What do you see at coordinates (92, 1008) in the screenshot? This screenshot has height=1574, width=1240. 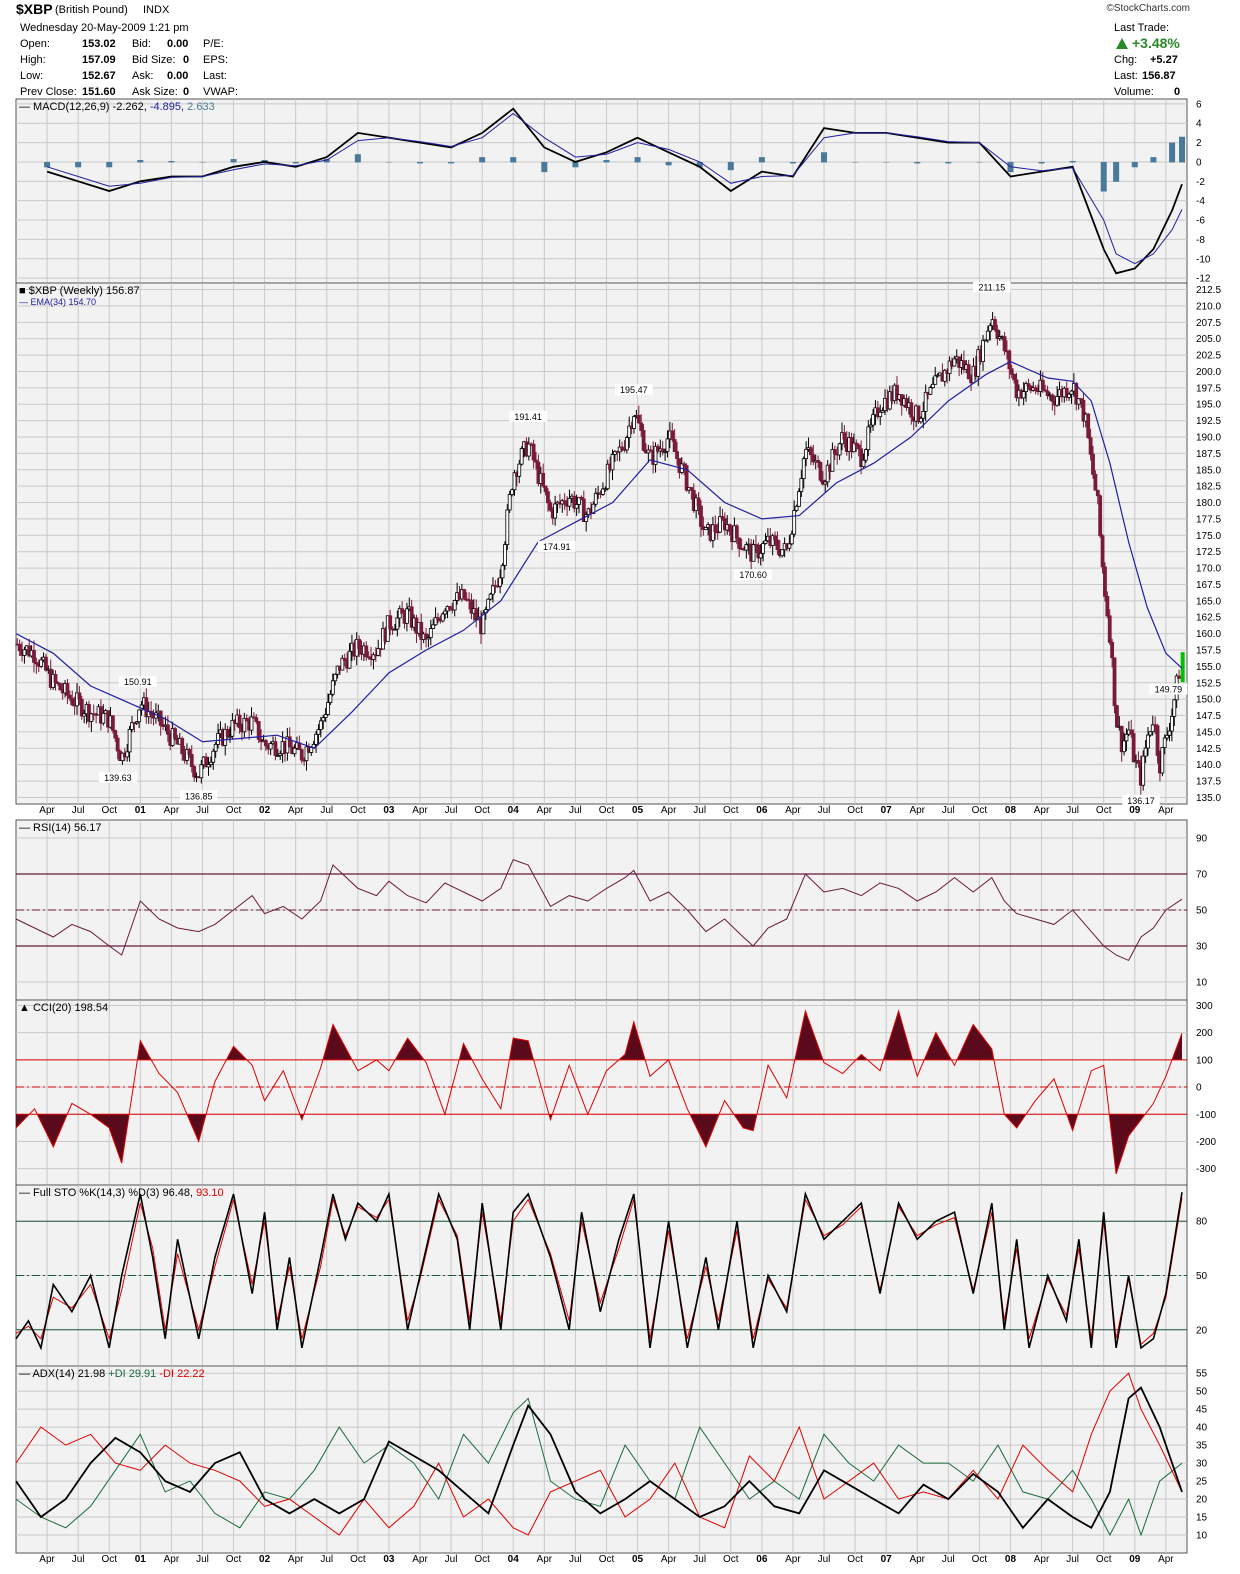 I see `cci-value: 198.54` at bounding box center [92, 1008].